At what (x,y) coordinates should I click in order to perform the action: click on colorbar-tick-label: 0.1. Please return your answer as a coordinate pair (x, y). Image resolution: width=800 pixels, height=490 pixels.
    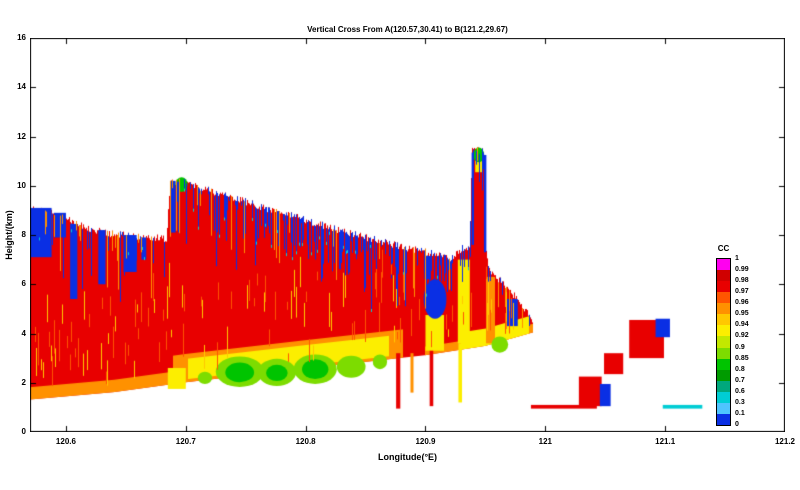
    Looking at the image, I should click on (740, 413).